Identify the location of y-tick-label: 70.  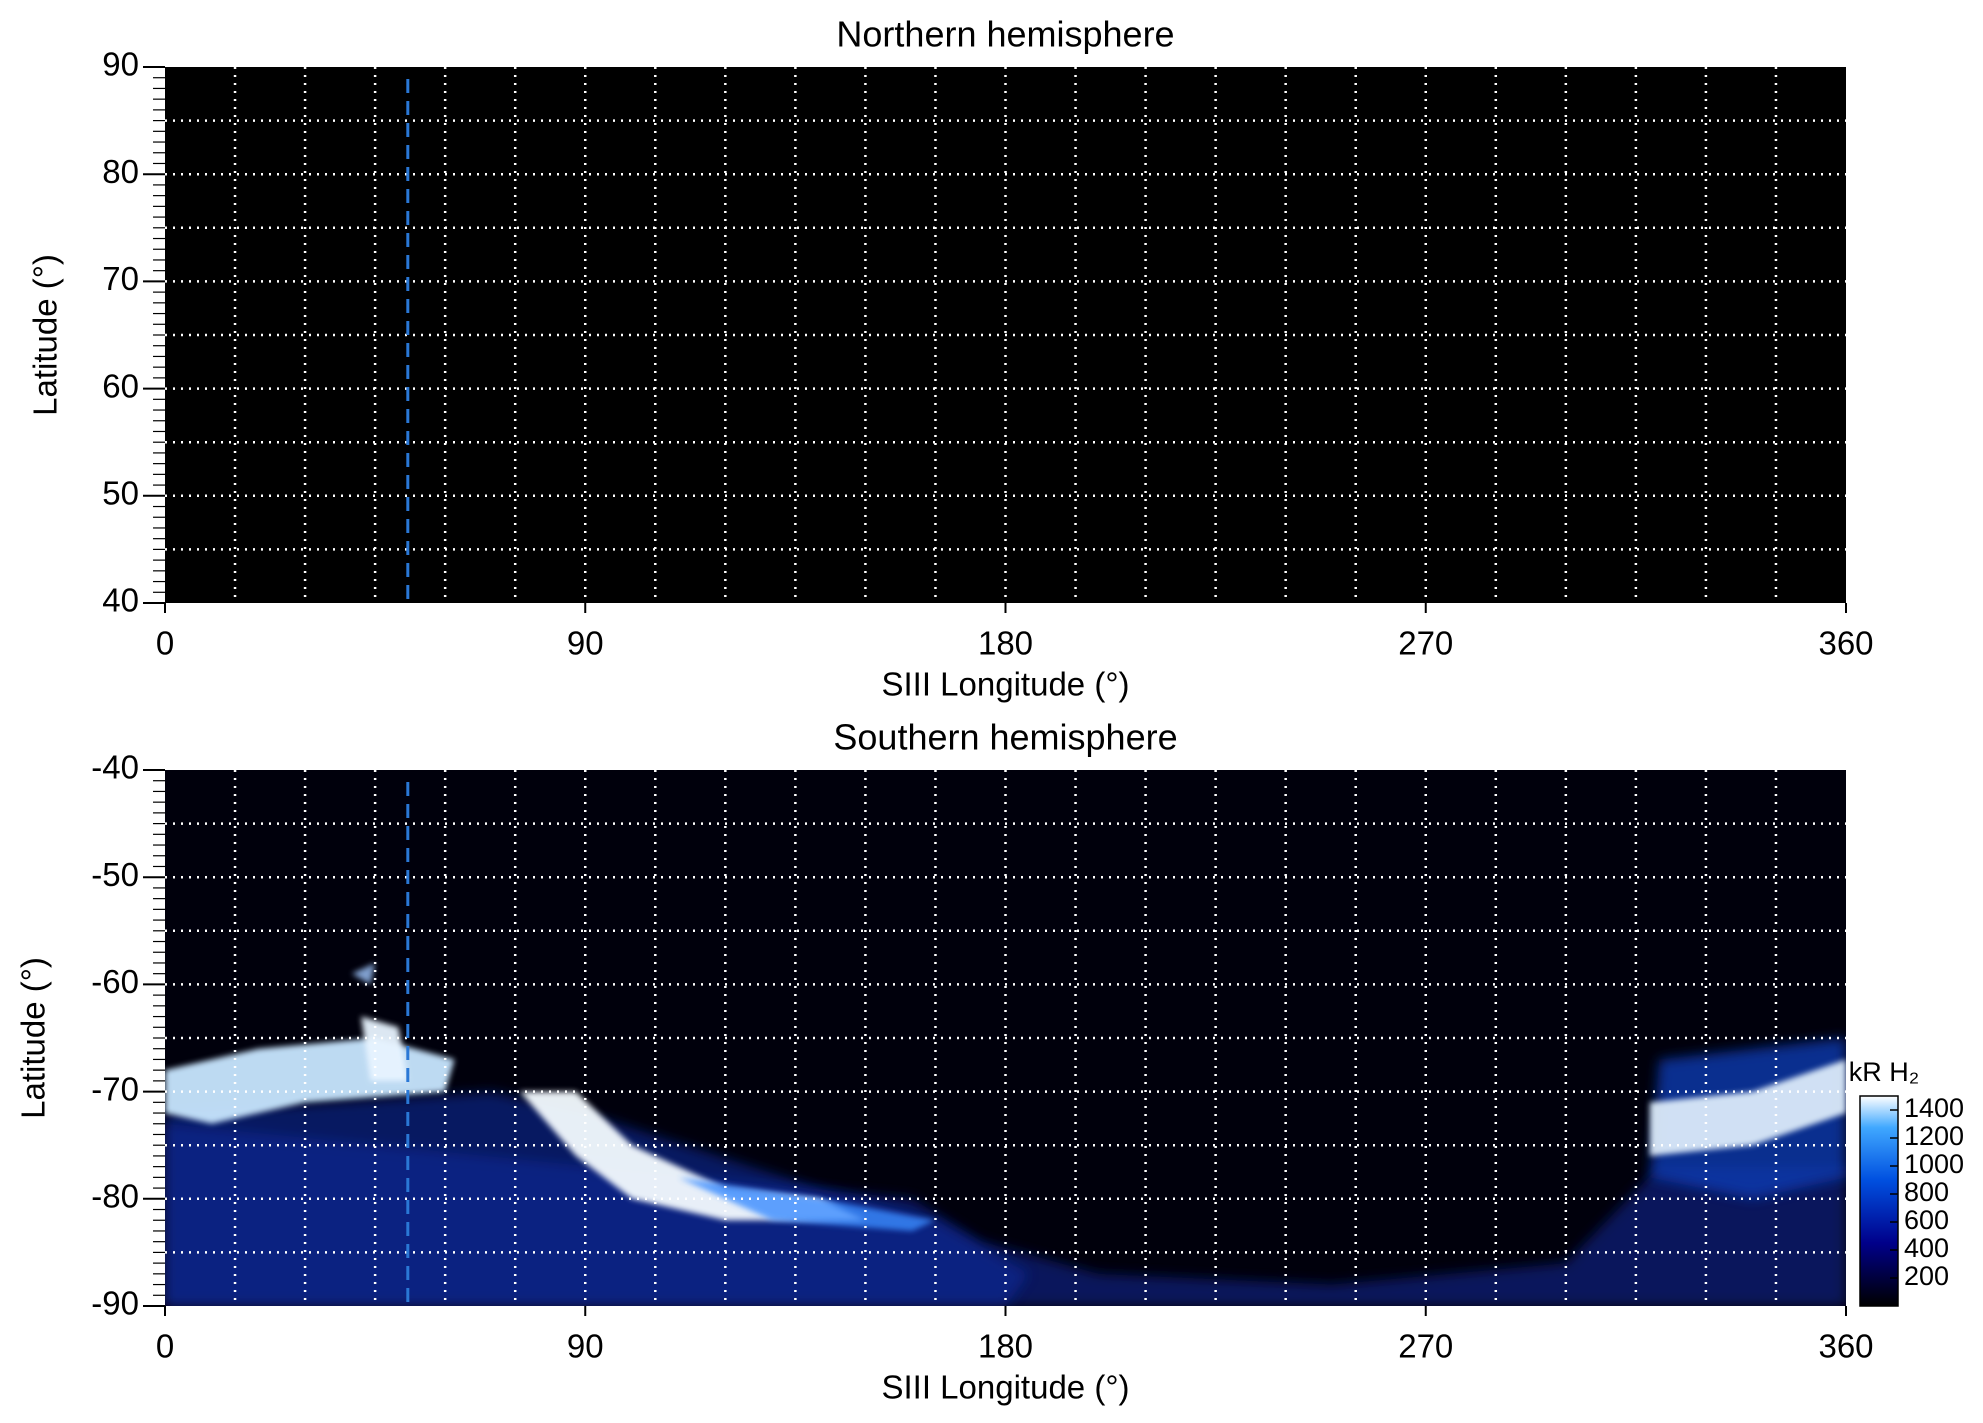
(120, 278).